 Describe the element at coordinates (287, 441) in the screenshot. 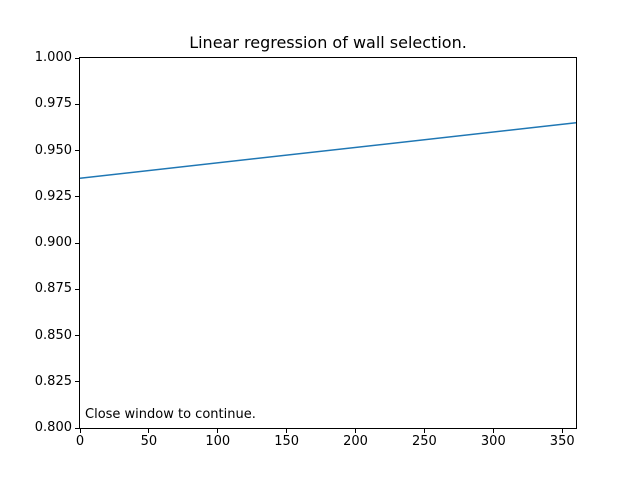

I see `x-tick-label: 150` at that location.